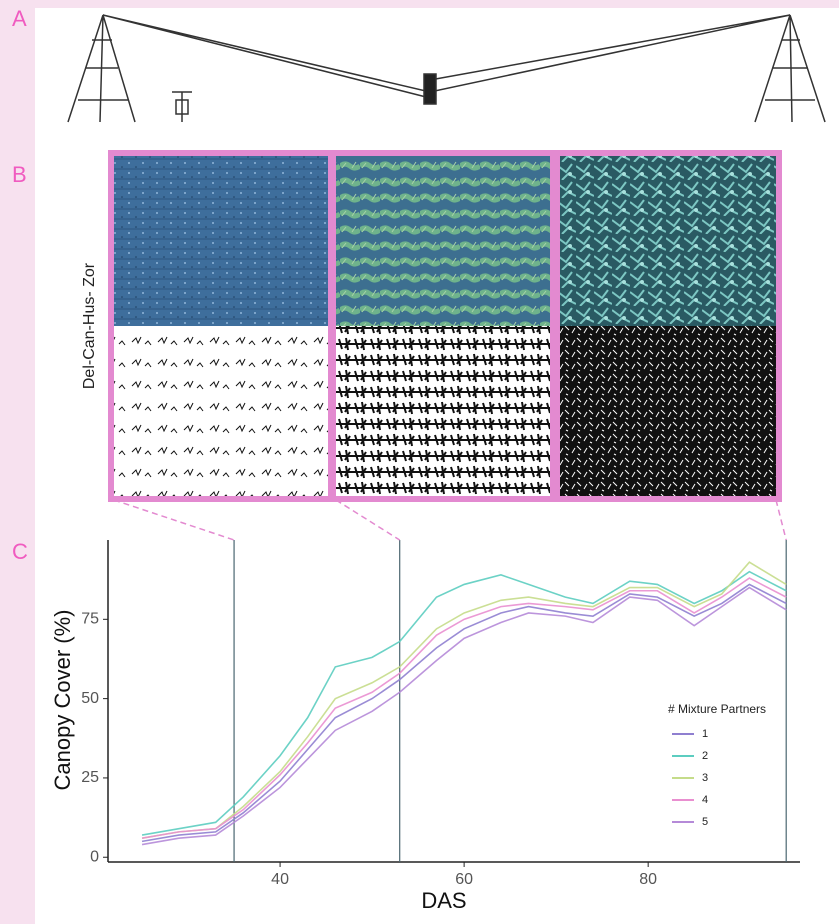 The image size is (839, 924). Describe the element at coordinates (464, 879) in the screenshot. I see `x-tick-label: 60` at that location.